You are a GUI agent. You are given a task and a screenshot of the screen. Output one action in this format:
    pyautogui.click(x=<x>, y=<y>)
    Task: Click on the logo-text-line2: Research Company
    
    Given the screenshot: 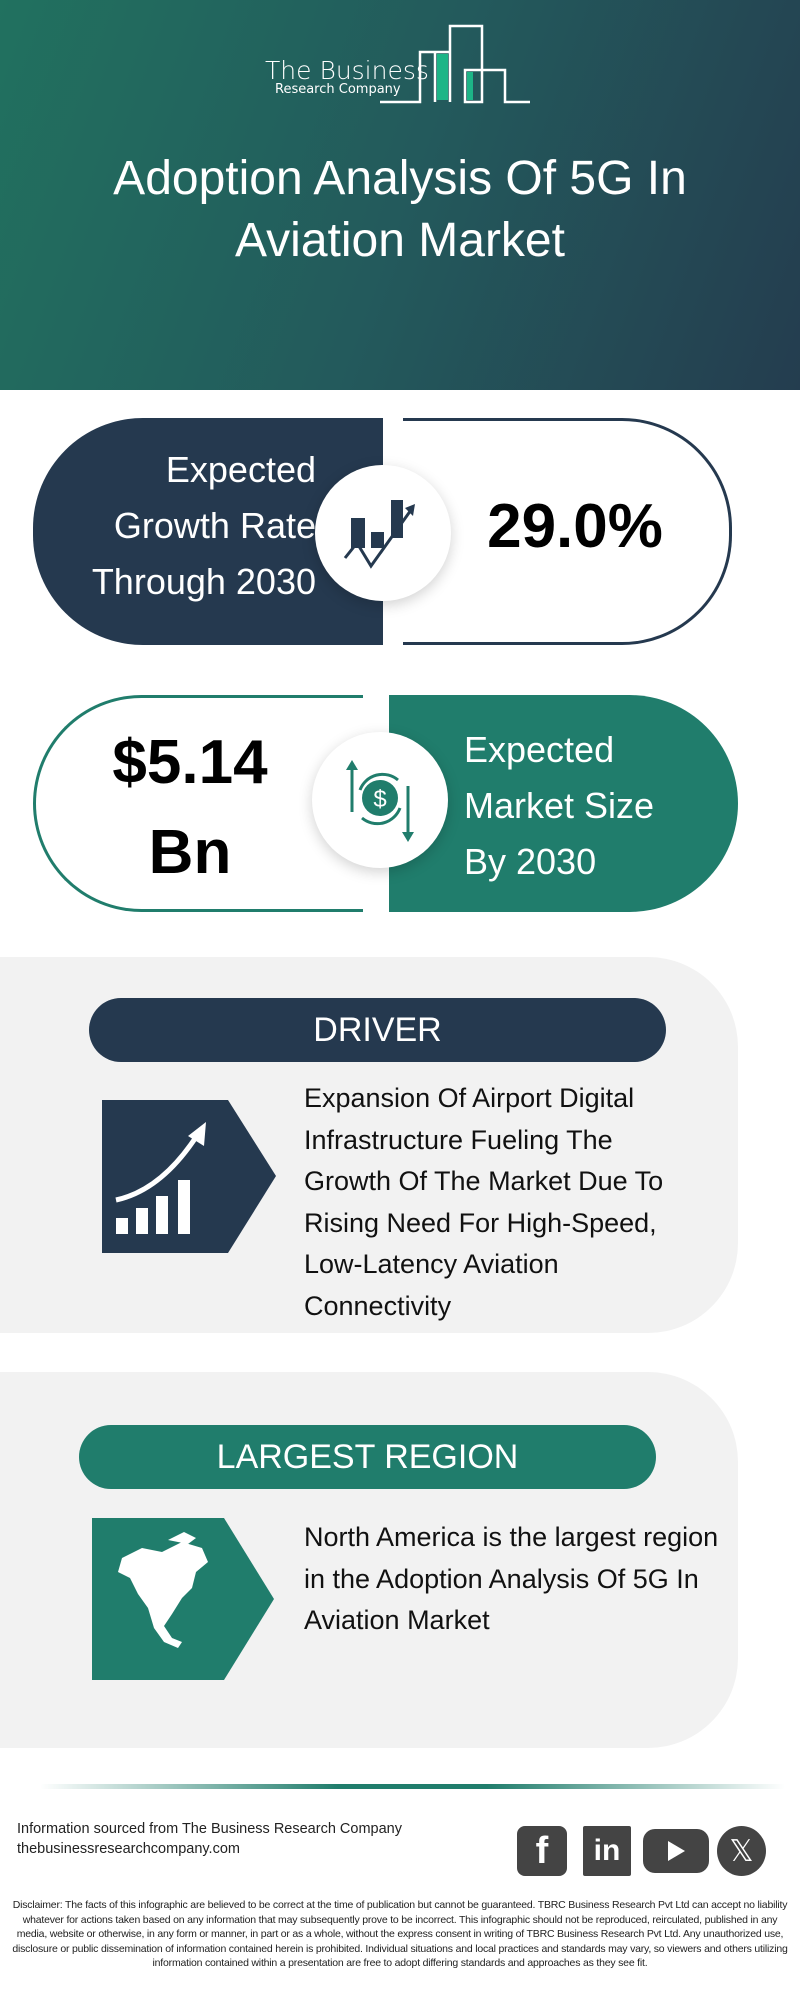 What is the action you would take?
    pyautogui.click(x=338, y=89)
    